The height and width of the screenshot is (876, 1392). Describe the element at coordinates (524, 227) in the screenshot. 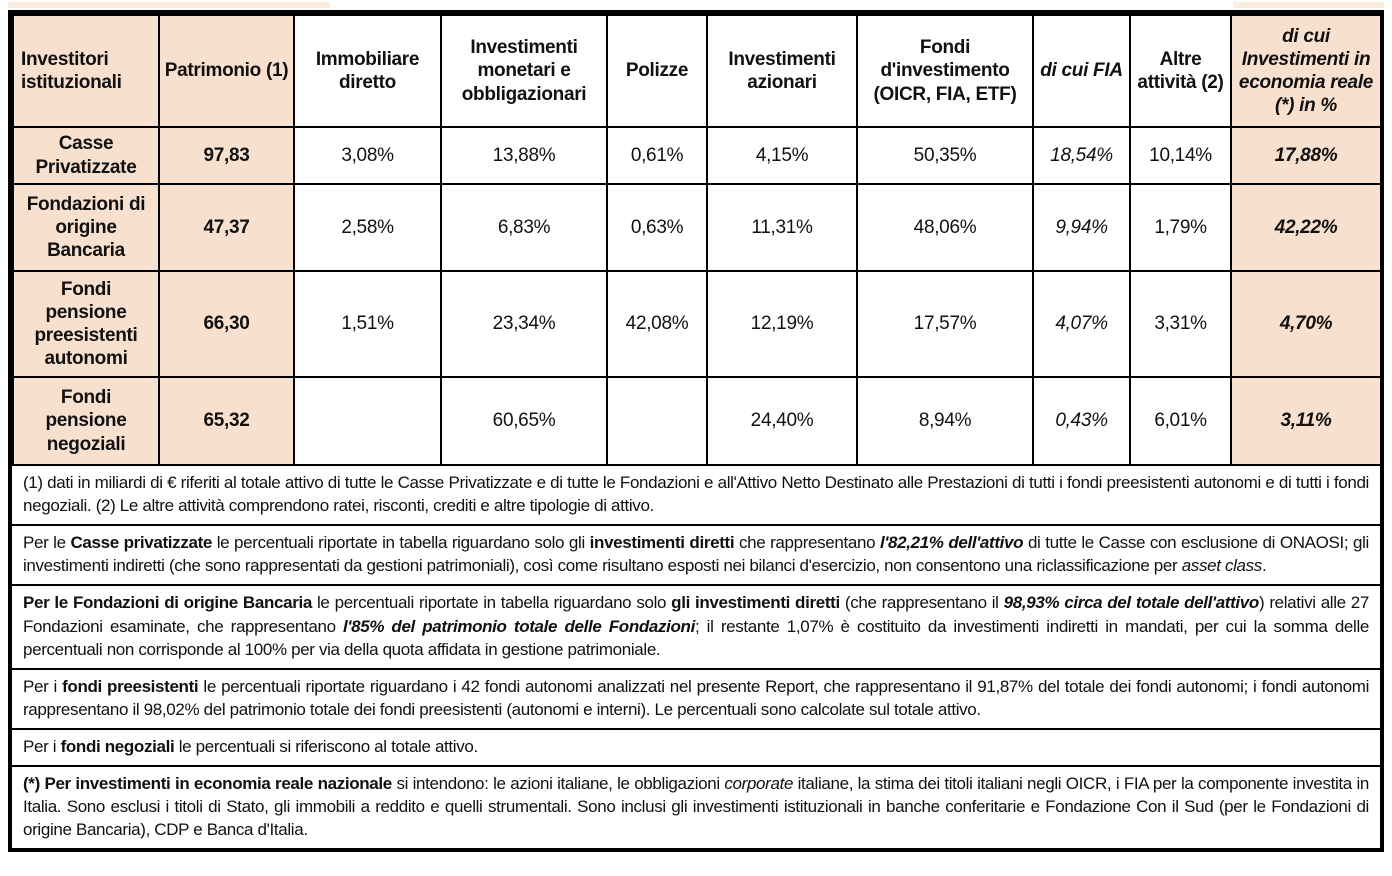

I see `cell-value: 6,83%` at that location.